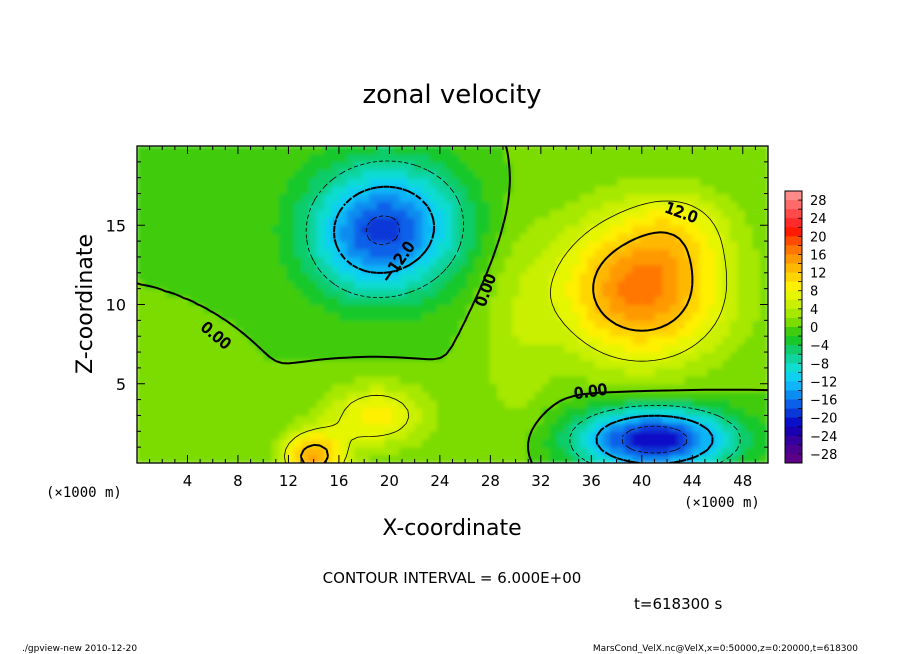 The width and height of the screenshot is (904, 654). Describe the element at coordinates (793, 196) in the screenshot. I see `colorbar-swatch` at that location.